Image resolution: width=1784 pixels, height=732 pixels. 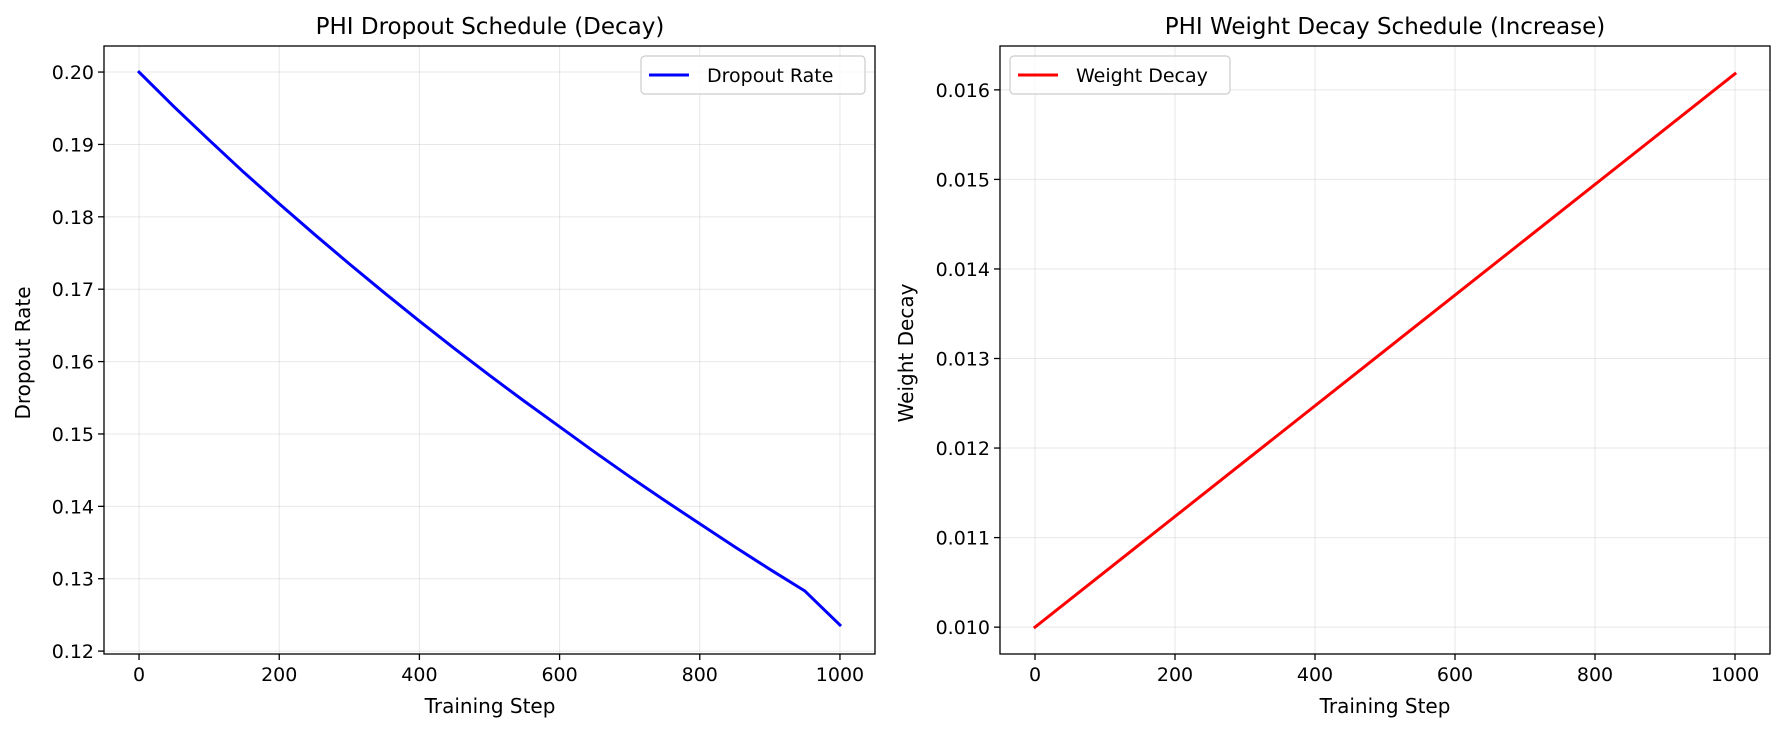 I want to click on dropout-y-tick-label: 0.17, so click(x=73, y=290).